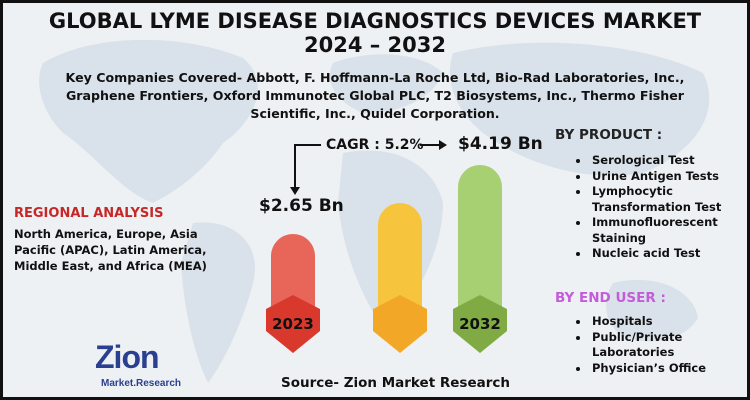 The height and width of the screenshot is (400, 750). I want to click on logo-wordmark: Zion, so click(127, 357).